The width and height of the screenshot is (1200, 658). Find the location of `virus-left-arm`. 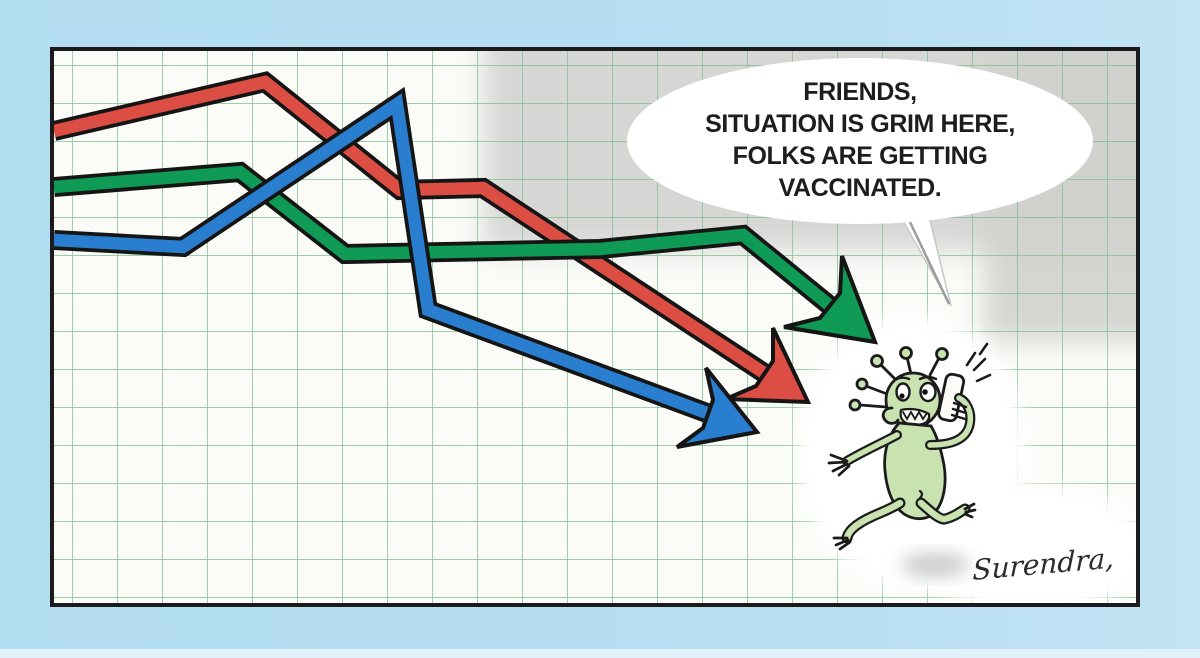

virus-left-arm is located at coordinates (864, 453).